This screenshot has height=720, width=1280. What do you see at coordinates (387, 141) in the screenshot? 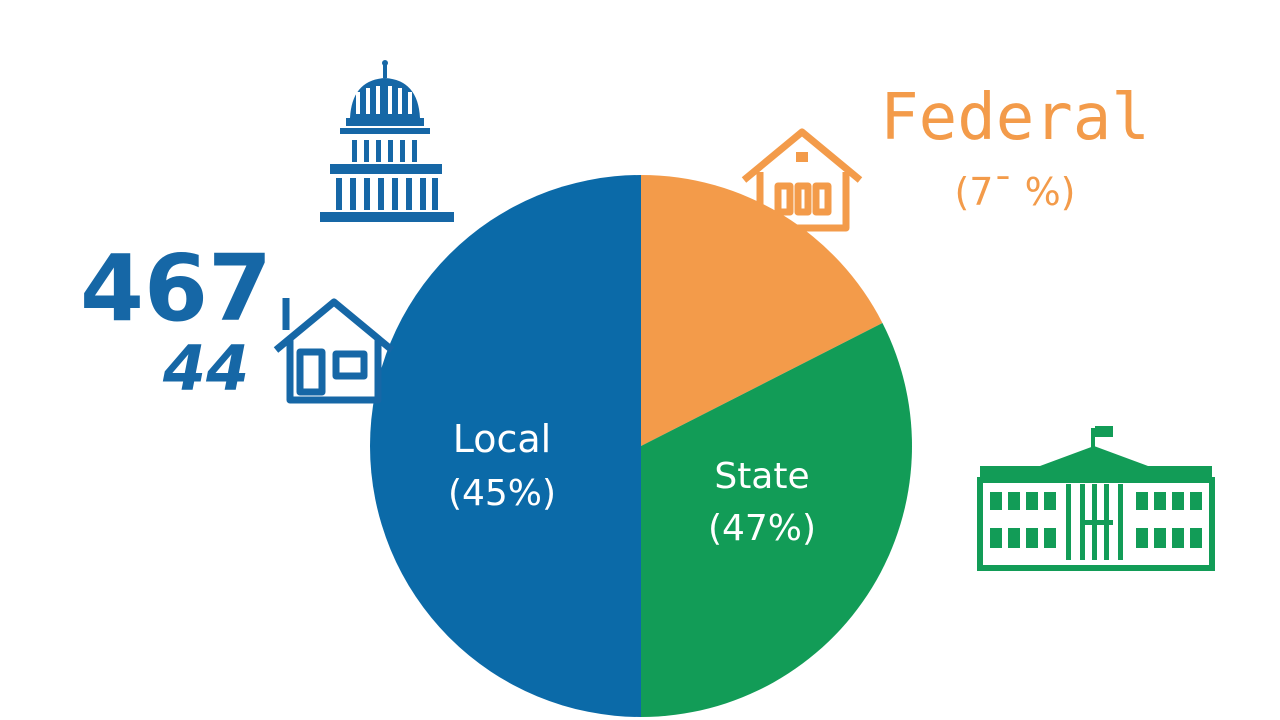
I see `capitol-icon` at bounding box center [387, 141].